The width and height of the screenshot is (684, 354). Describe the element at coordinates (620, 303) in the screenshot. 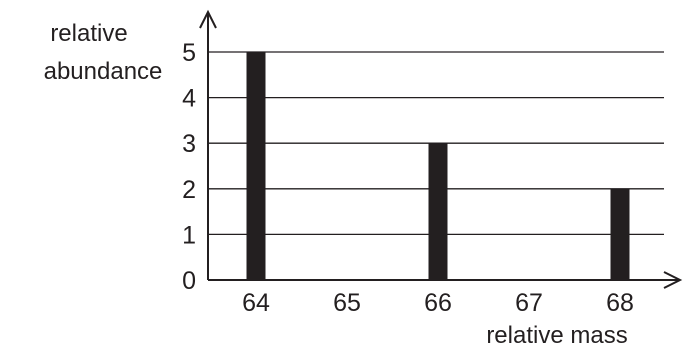

I see `x-tick-label-68: 68` at that location.